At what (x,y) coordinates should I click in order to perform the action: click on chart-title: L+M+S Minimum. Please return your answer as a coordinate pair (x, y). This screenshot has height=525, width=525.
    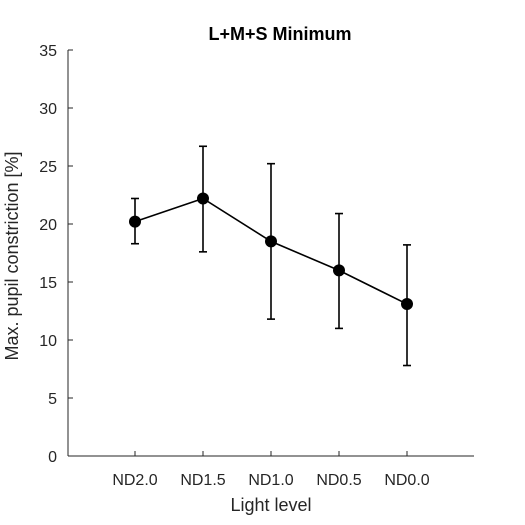
    Looking at the image, I should click on (279, 34).